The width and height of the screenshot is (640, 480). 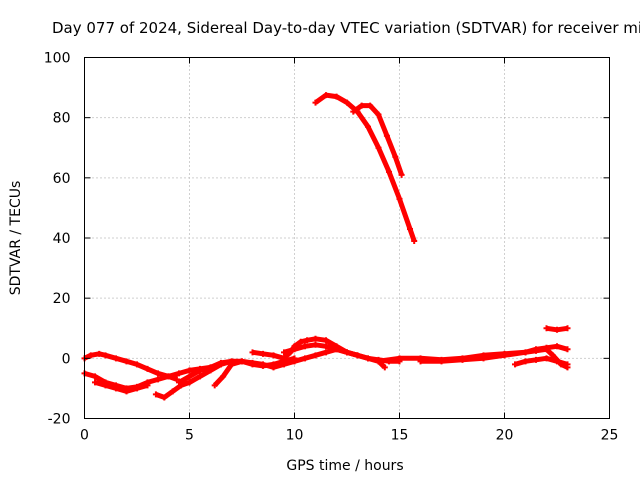 What do you see at coordinates (84, 436) in the screenshot?
I see `x-tick-label: 0` at bounding box center [84, 436].